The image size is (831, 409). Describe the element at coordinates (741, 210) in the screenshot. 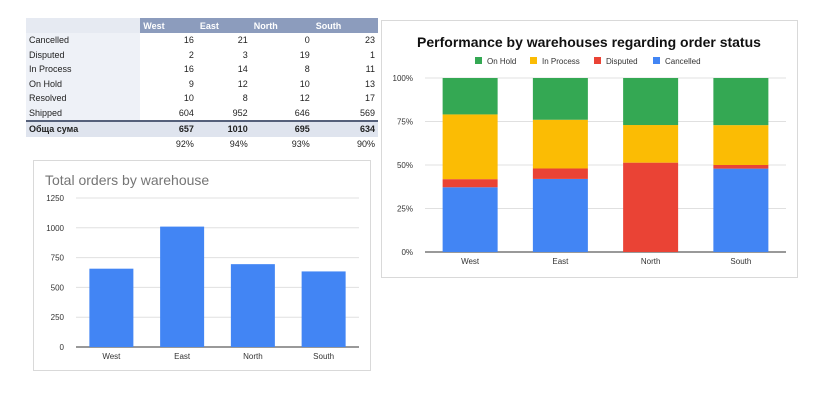

I see `bar-segment-south-cancelled` at that location.